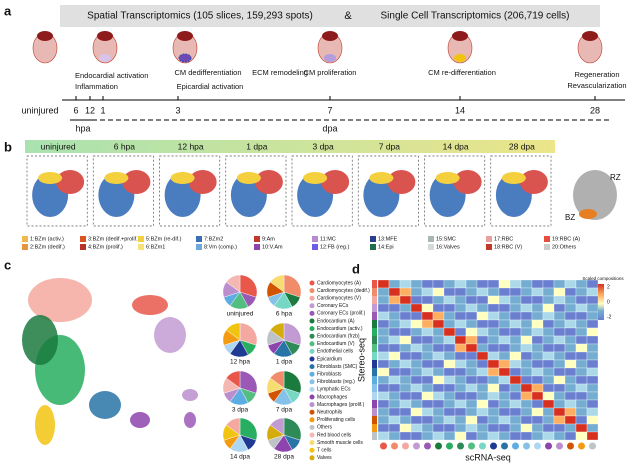 The image size is (638, 467). I want to click on label: Valves, so click(324, 458).